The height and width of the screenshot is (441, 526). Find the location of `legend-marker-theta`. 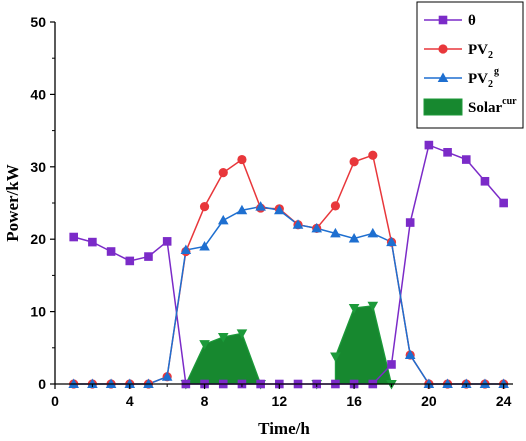

legend-marker-theta is located at coordinates (443, 20).